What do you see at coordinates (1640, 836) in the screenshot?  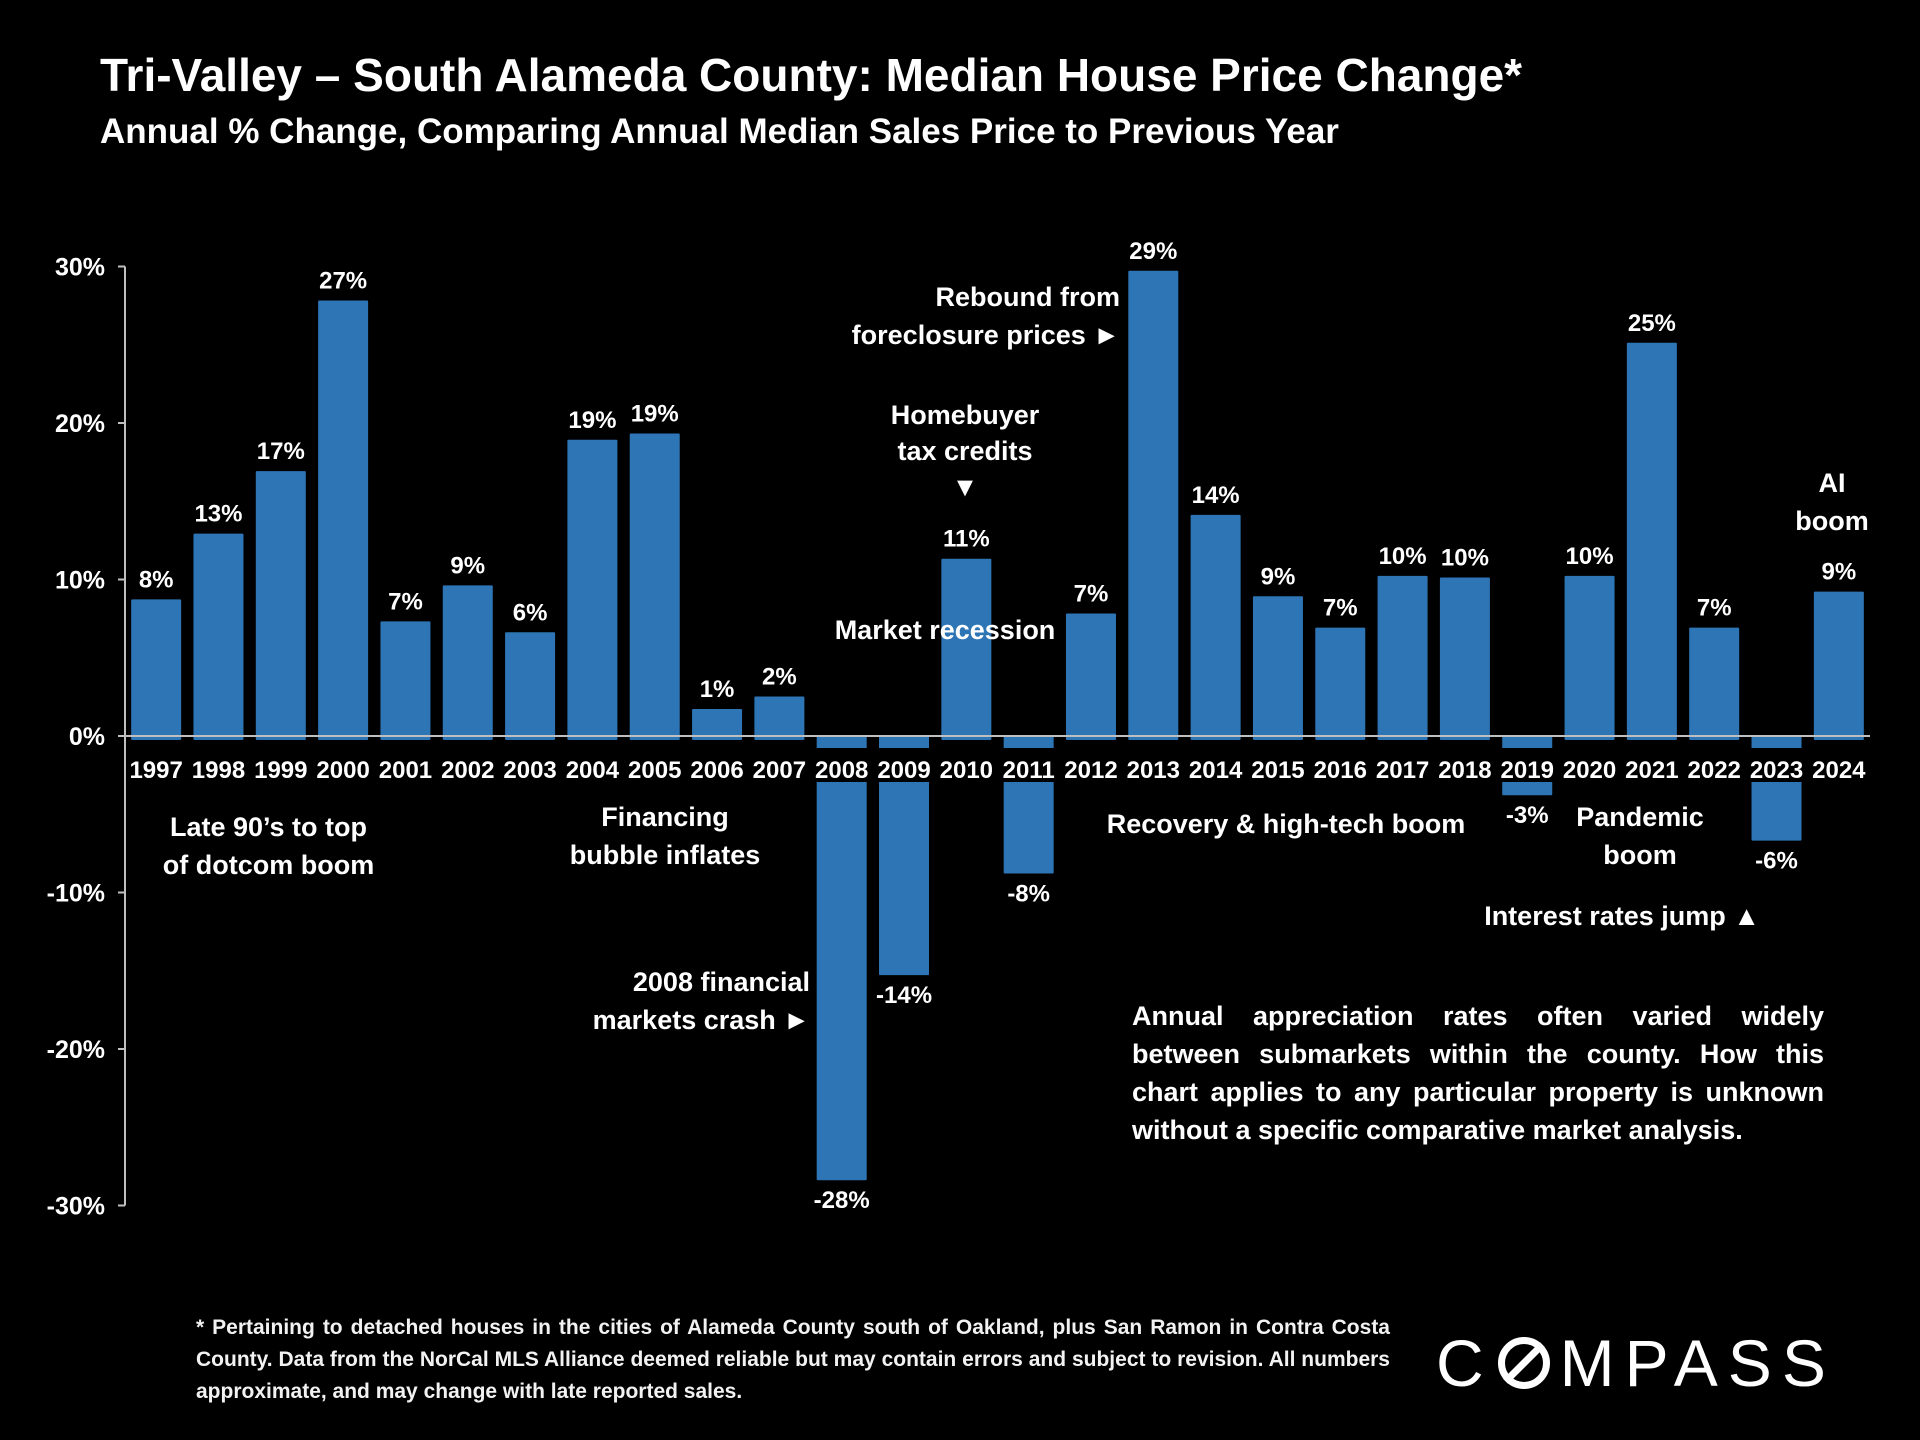 I see `annotation-pandemic: Pandemic boom` at bounding box center [1640, 836].